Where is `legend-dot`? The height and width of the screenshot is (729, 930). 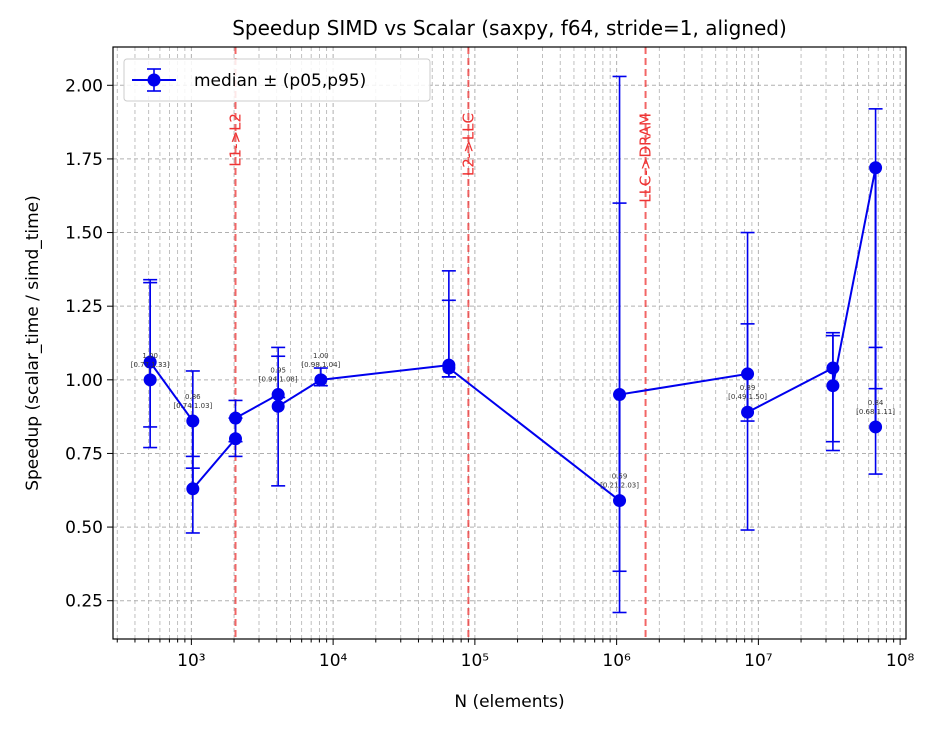
legend-dot is located at coordinates (154, 80).